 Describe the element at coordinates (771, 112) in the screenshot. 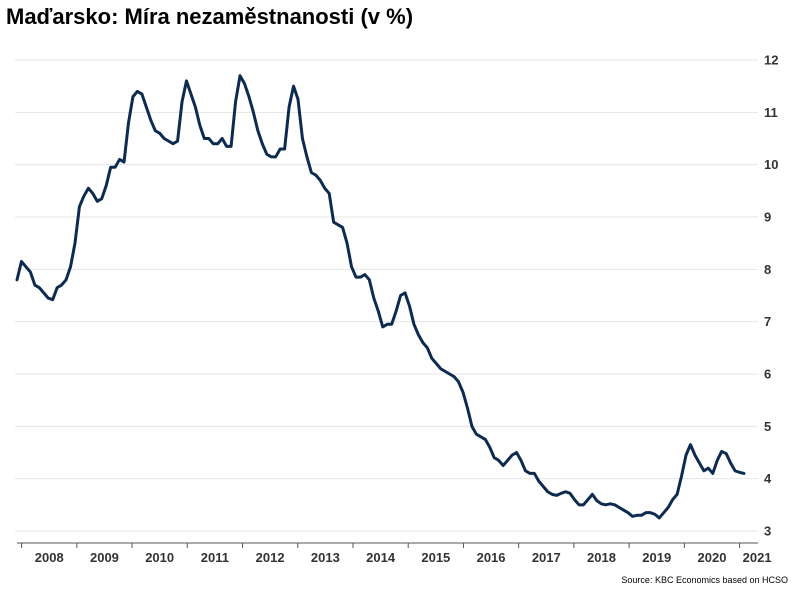

I see `y-tick-label: 11` at that location.